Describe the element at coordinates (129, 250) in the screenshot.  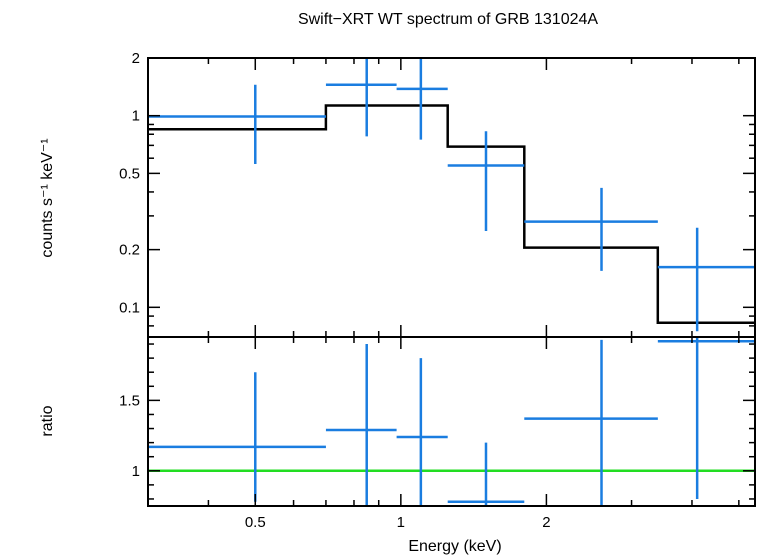
I see `top-y-tick-label-1: 0.2` at that location.